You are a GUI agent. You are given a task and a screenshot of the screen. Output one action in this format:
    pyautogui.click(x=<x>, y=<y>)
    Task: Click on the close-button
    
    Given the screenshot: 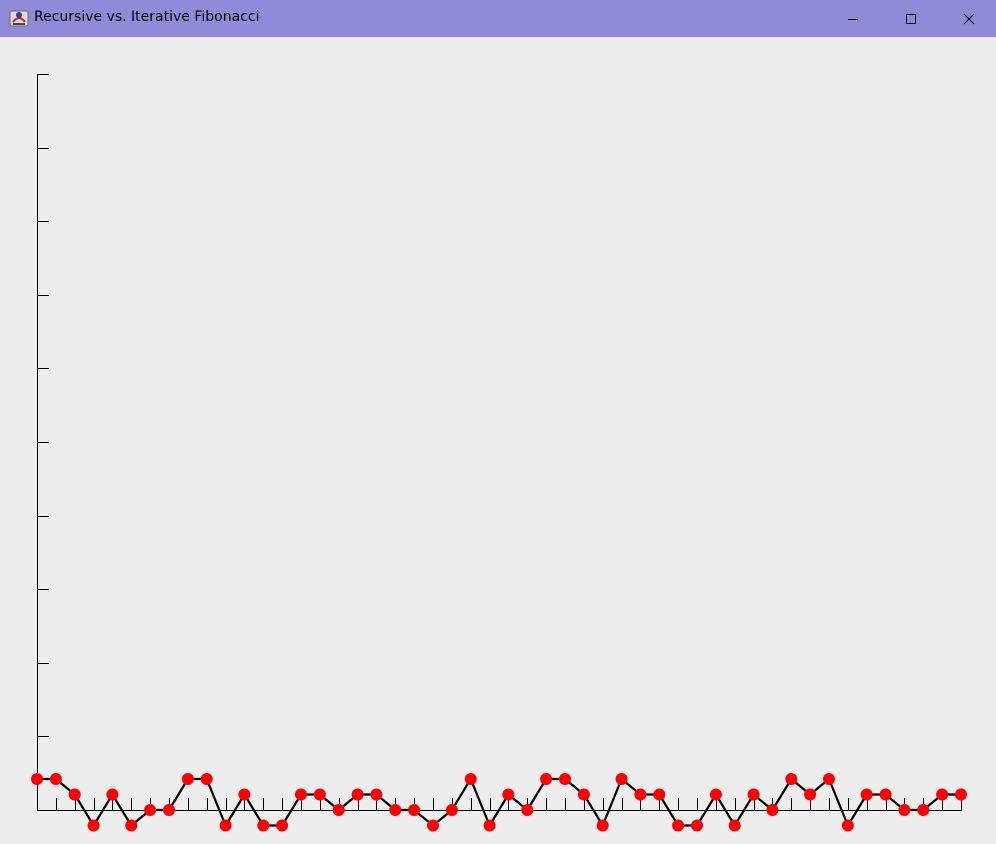 What is the action you would take?
    pyautogui.click(x=969, y=18)
    